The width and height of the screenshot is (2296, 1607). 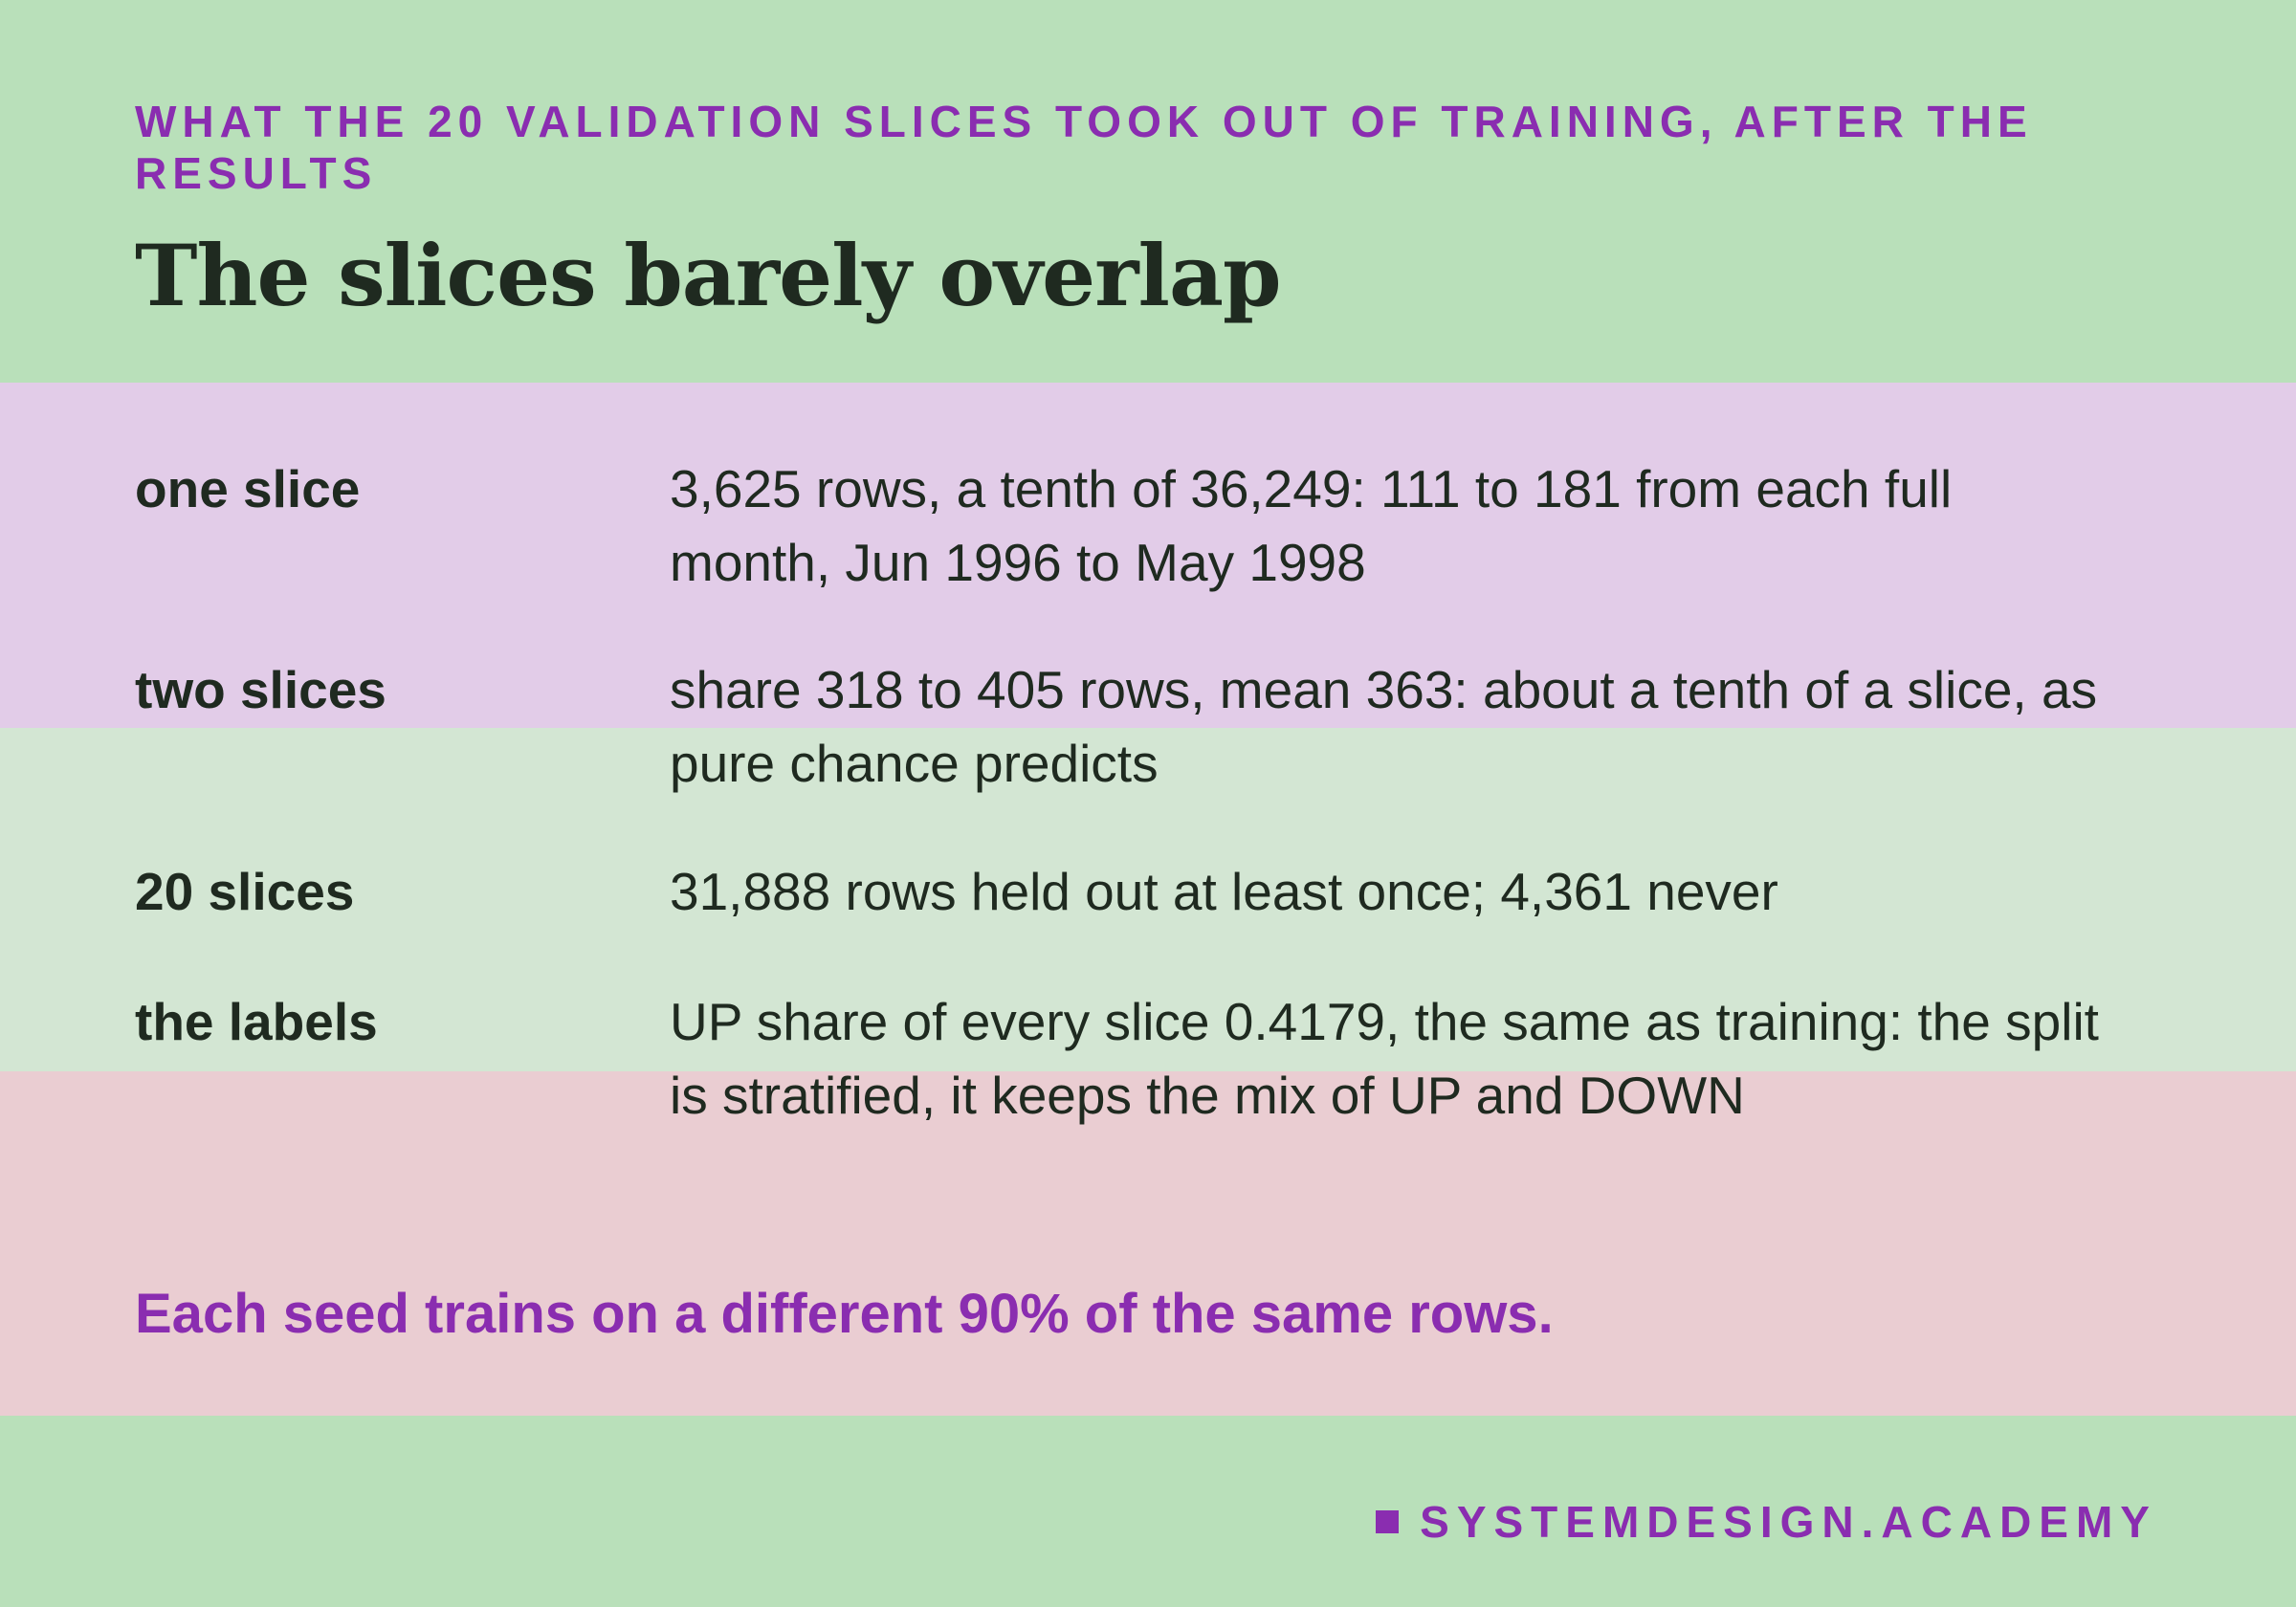 What do you see at coordinates (1388, 1521) in the screenshot?
I see `brand-mark` at bounding box center [1388, 1521].